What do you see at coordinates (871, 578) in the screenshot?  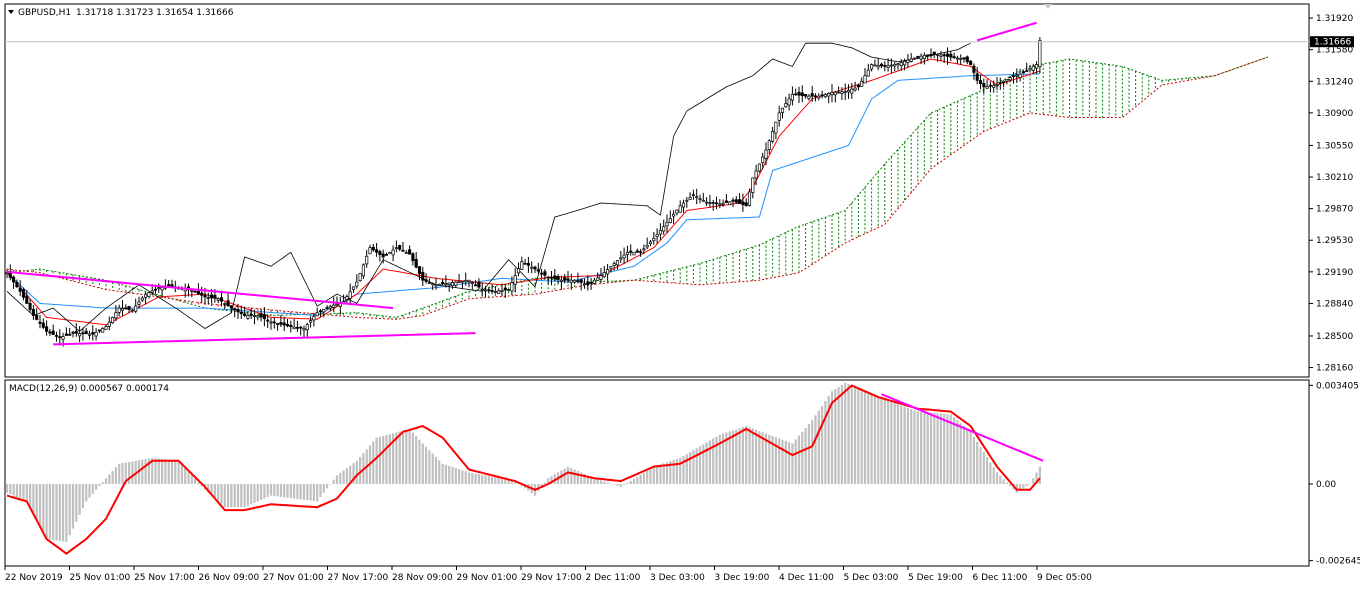 I see `time-tick-label: 5 Dec 03:00` at bounding box center [871, 578].